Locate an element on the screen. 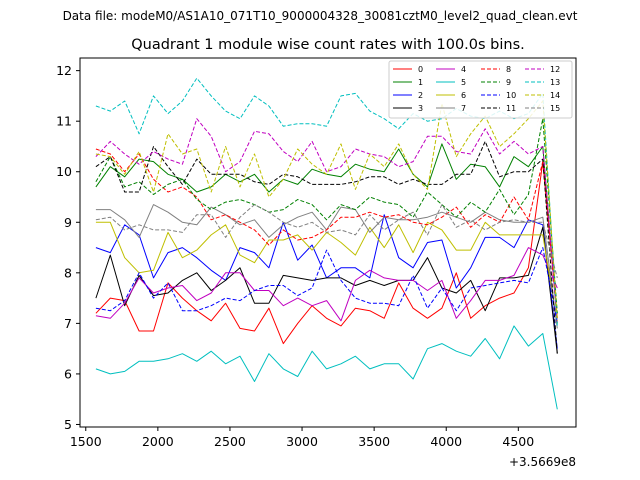 This screenshot has width=640, height=480. legend-label-10: 10 is located at coordinates (511, 95).